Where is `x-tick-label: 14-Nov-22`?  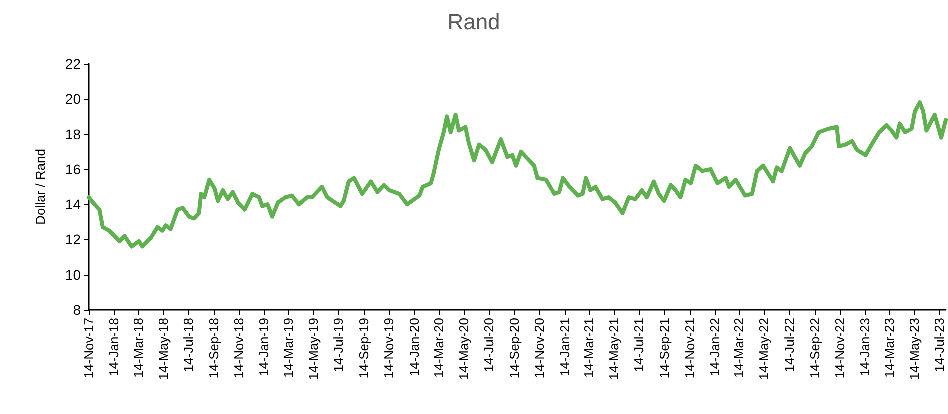
x-tick-label: 14-Nov-22 is located at coordinates (840, 348).